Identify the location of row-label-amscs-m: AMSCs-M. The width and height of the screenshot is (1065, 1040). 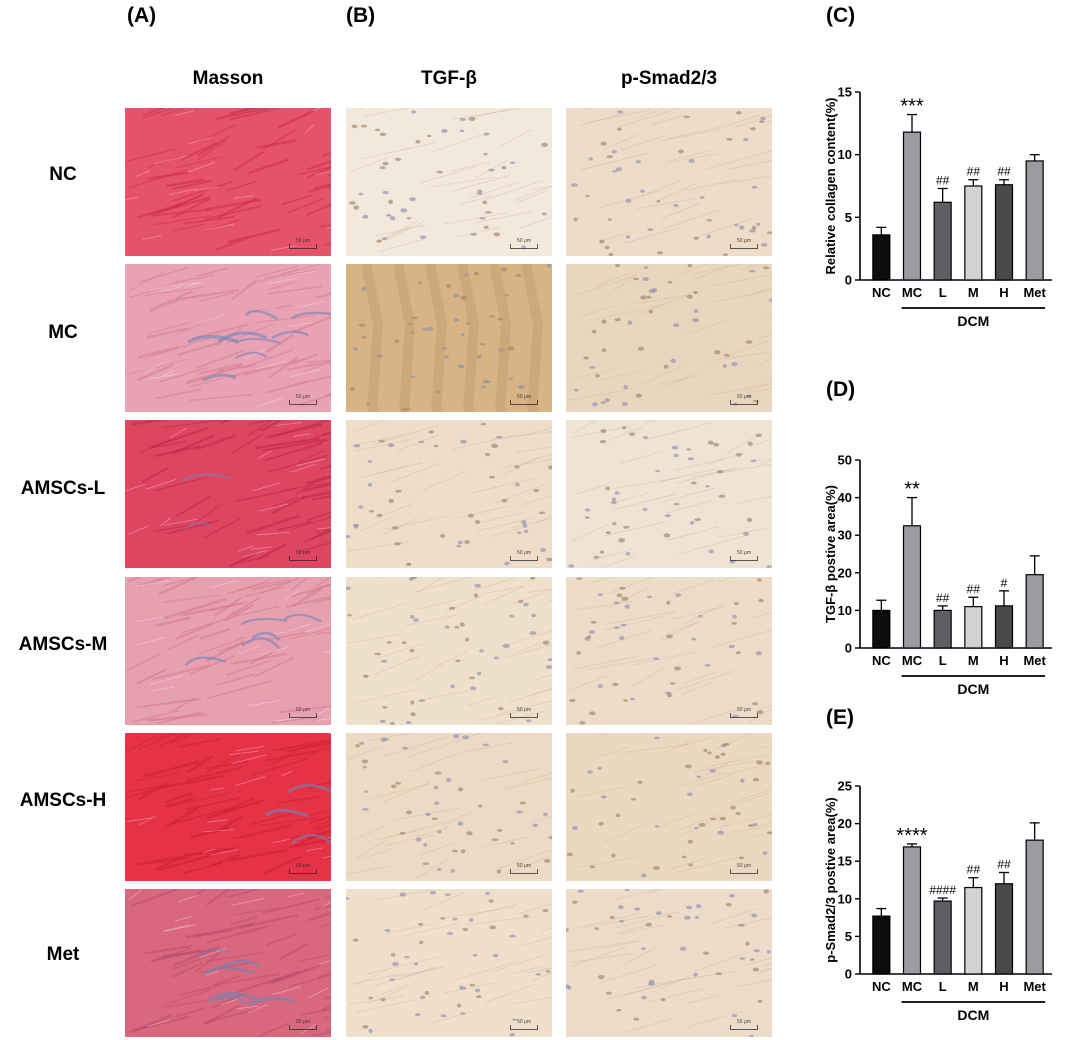
(63, 644).